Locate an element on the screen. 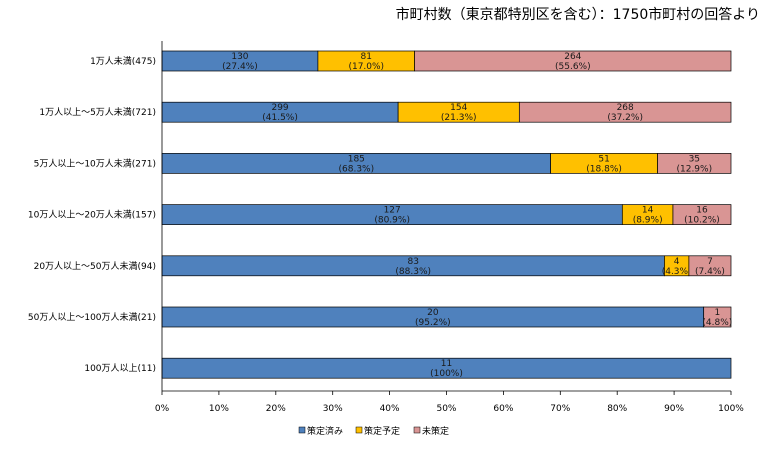  data-label-count: 35 is located at coordinates (694, 159).